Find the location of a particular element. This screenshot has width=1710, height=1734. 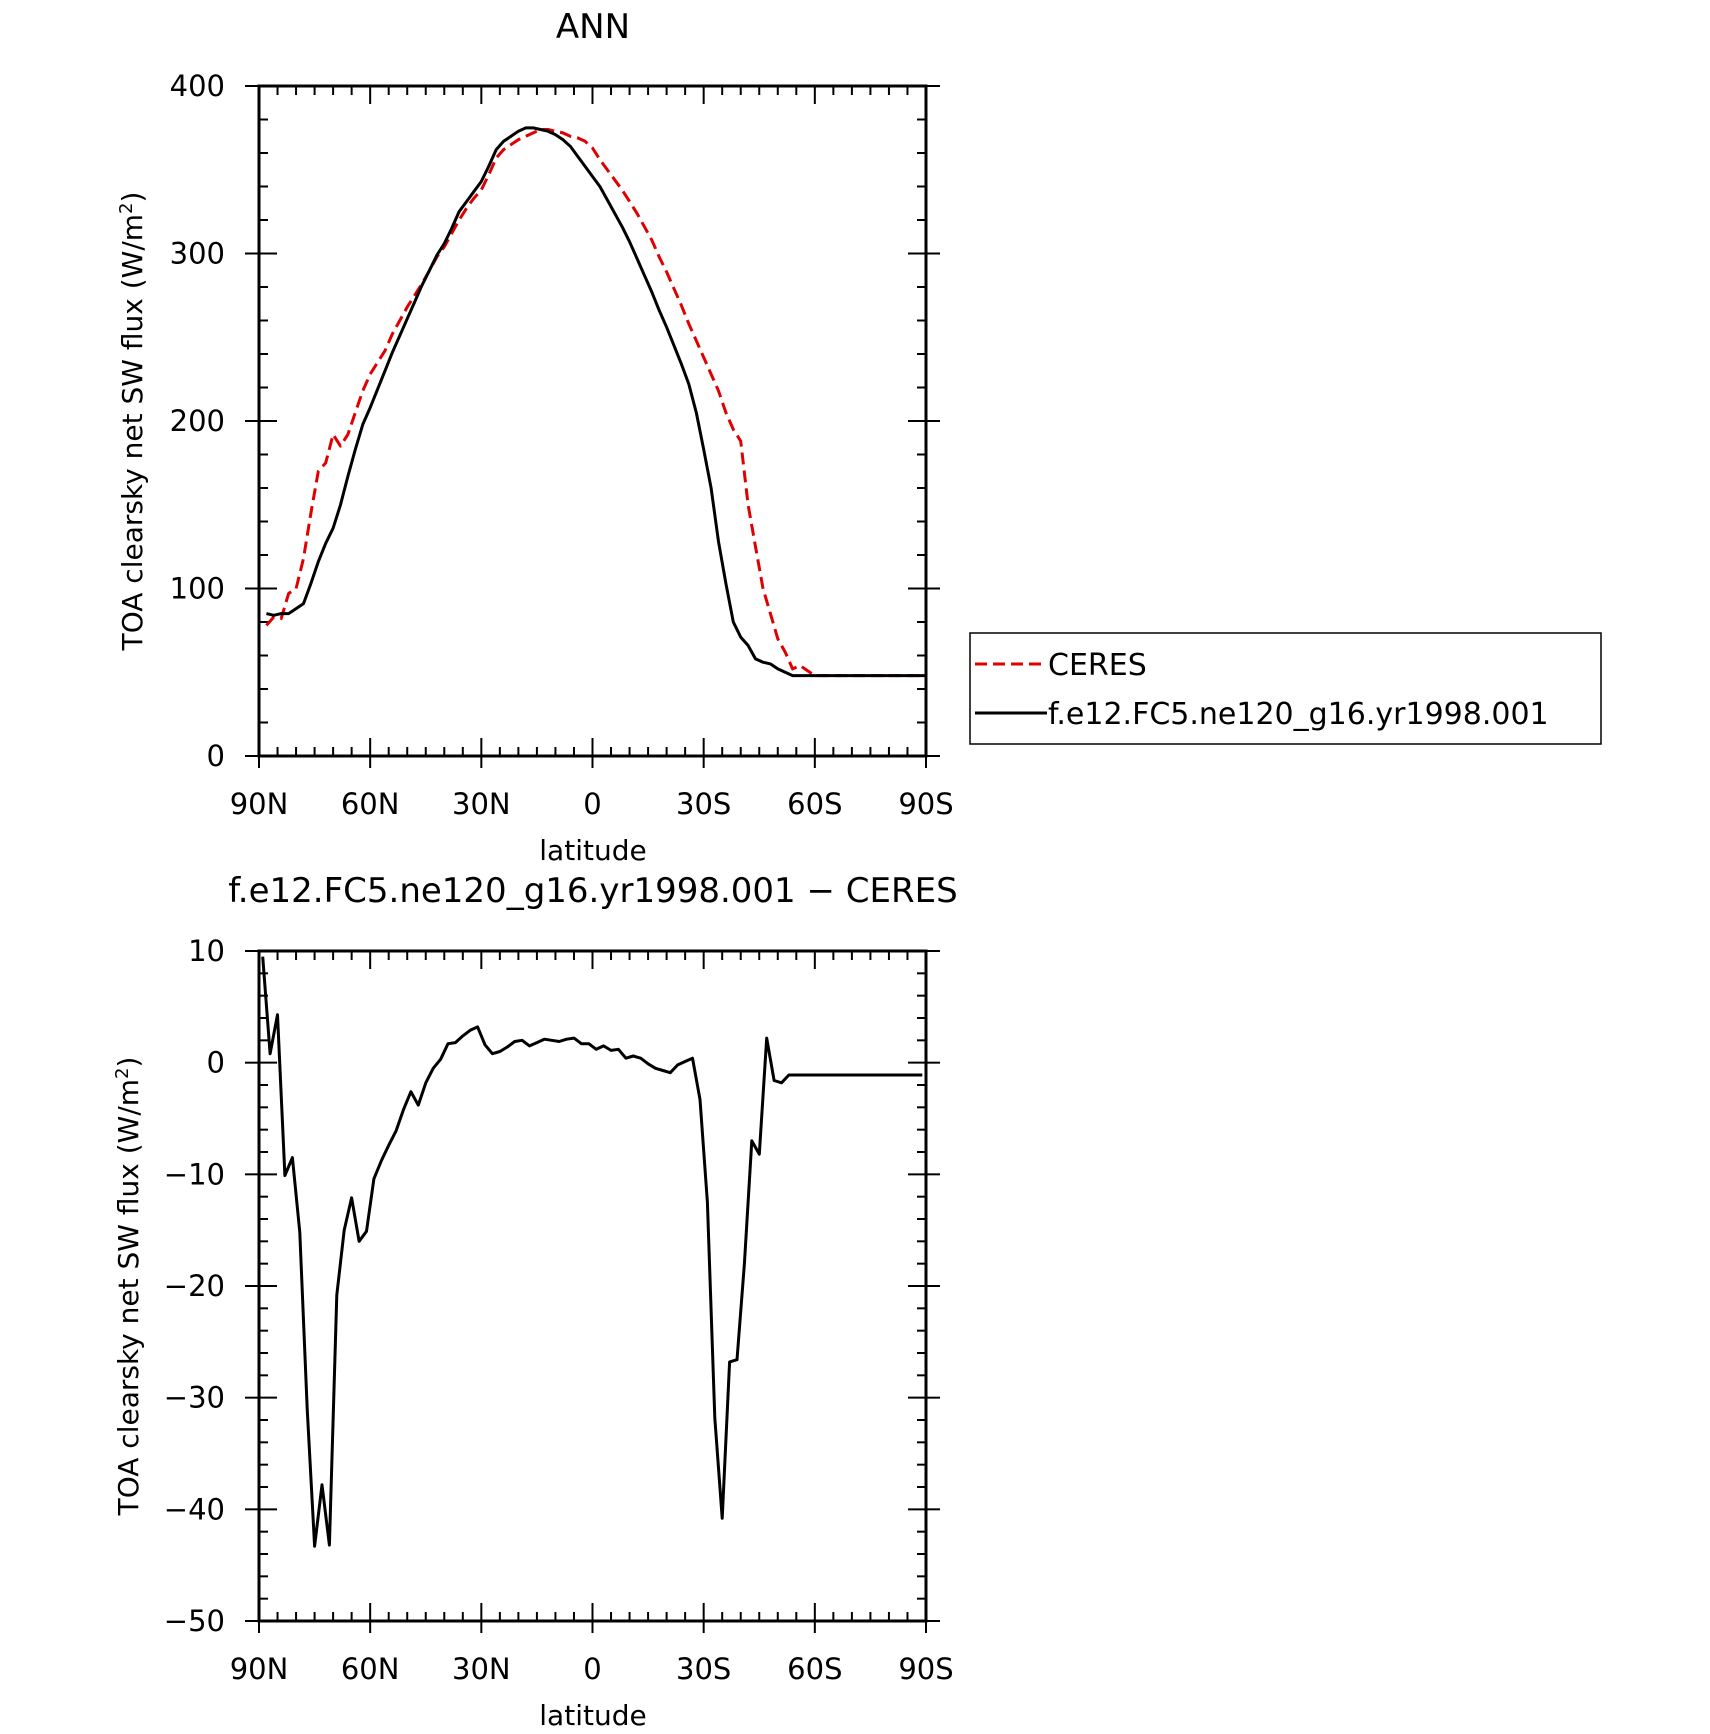

bottom-chart-title: f.e12.FC5.ne120_g16.yr1998.001 − CERES is located at coordinates (592, 891).